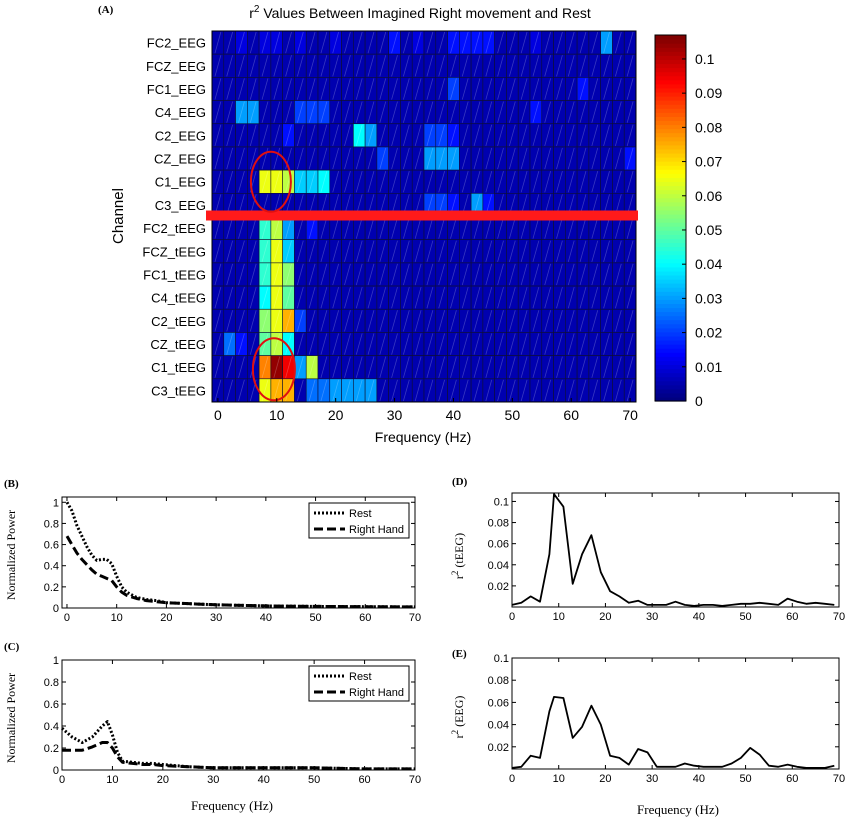  I want to click on x-tick-label: 20, so click(163, 780).